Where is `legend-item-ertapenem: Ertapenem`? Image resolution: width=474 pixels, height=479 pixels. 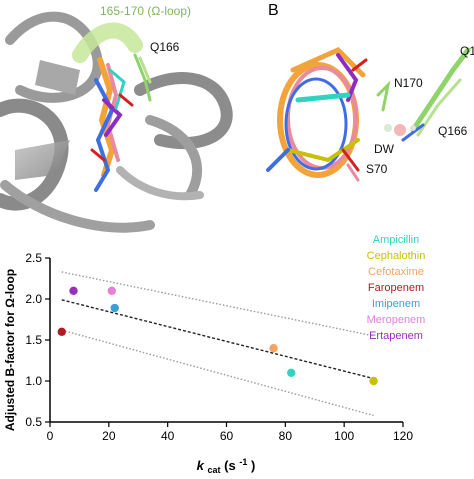
legend-item-ertapenem: Ertapenem is located at coordinates (396, 336).